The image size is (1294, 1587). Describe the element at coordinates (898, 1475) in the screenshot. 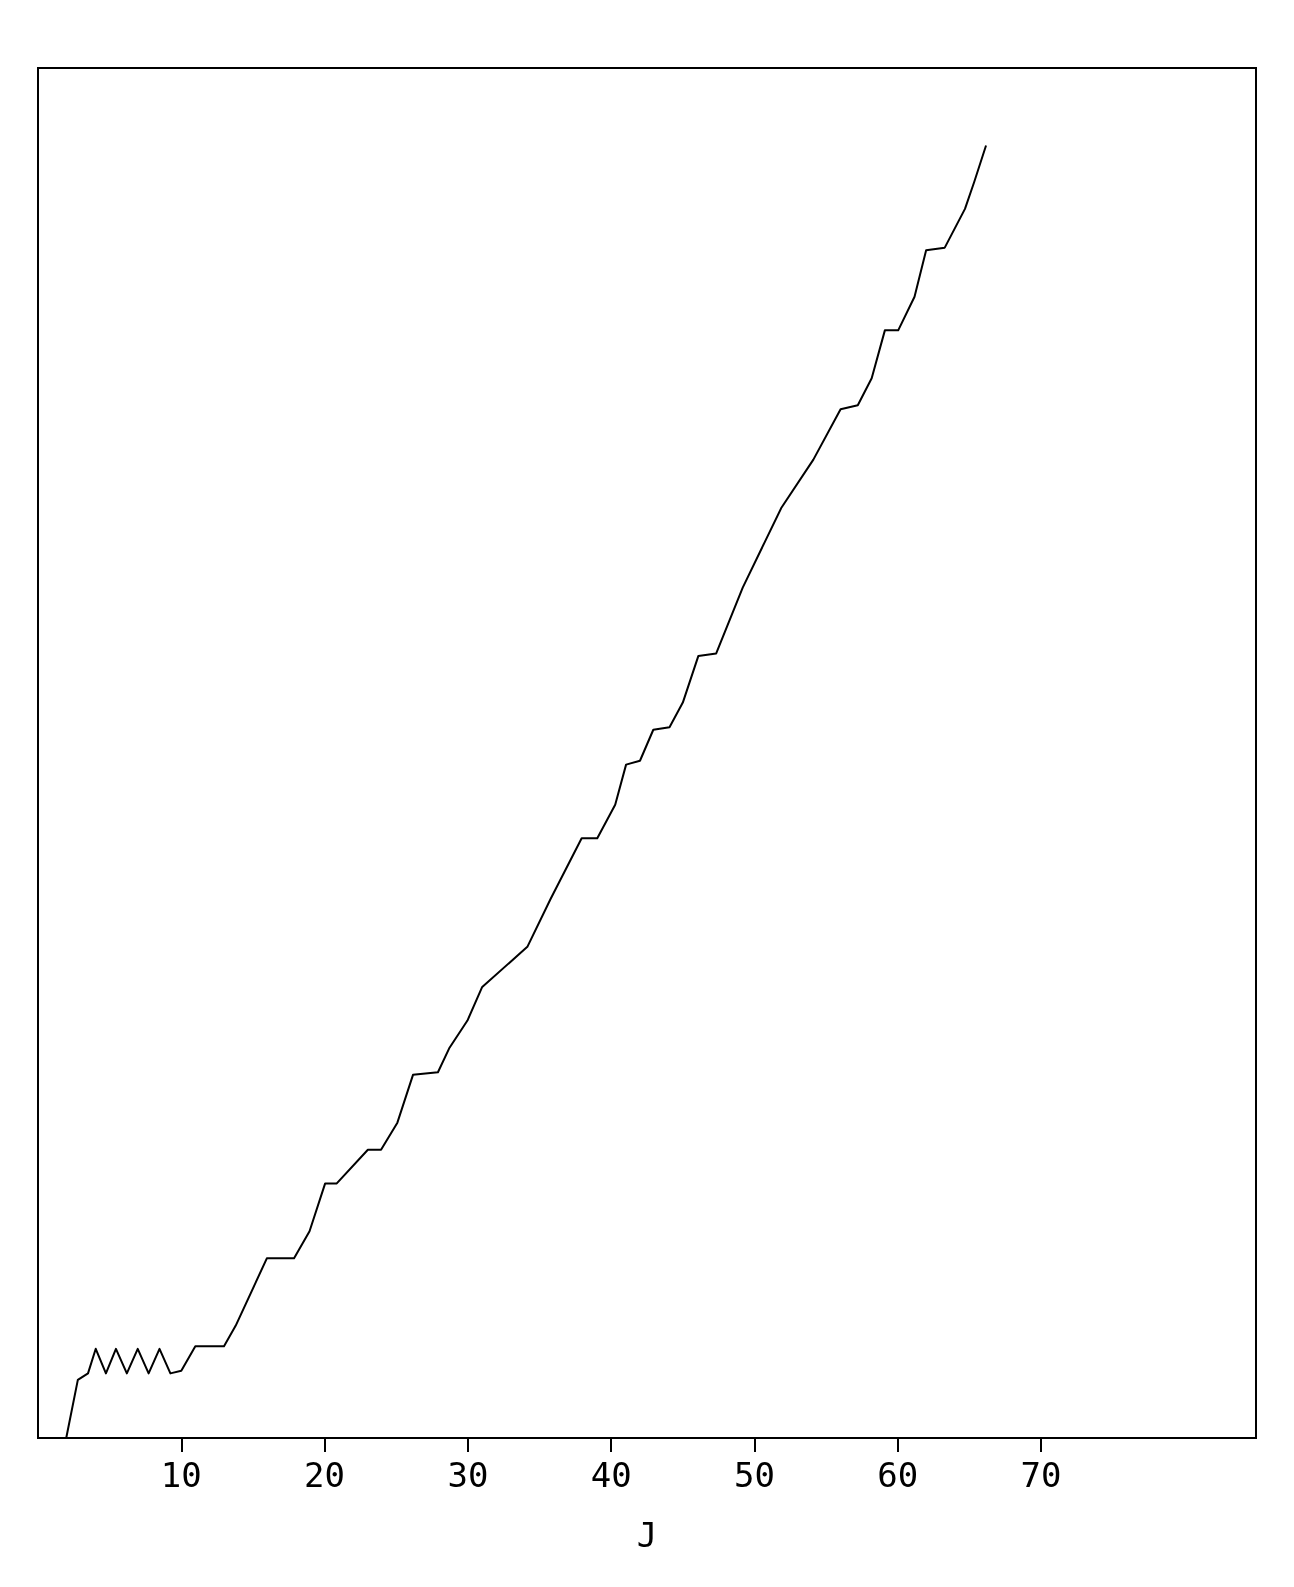

I see `x-tick-label: 60` at that location.